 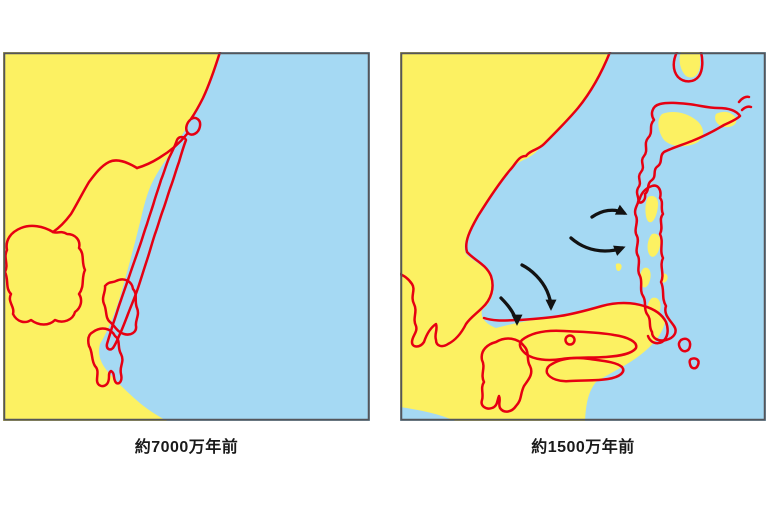 I want to click on islet-land-dot, so click(x=618, y=267).